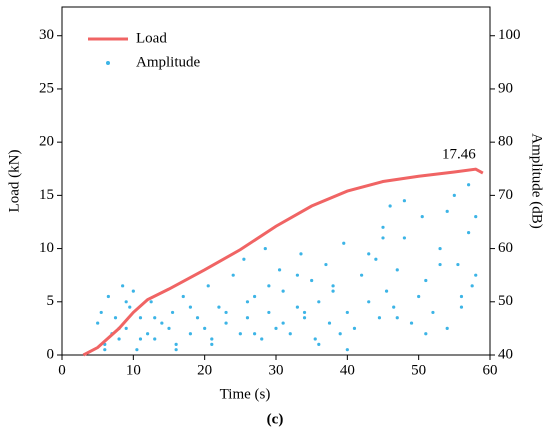 The width and height of the screenshot is (550, 438). I want to click on y-tick-label: 15, so click(46, 195).